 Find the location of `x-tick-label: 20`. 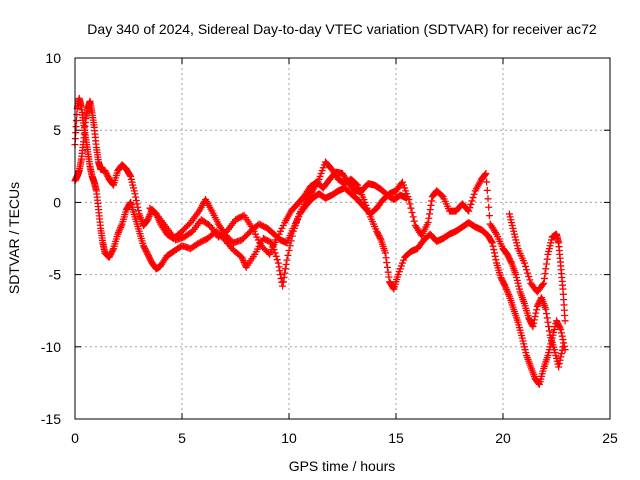

x-tick-label: 20 is located at coordinates (503, 438).